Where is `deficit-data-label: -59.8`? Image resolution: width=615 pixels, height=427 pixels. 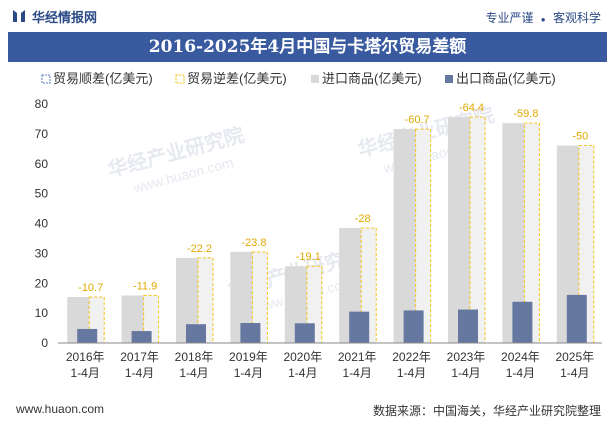
deficit-data-label: -59.8 is located at coordinates (525, 114).